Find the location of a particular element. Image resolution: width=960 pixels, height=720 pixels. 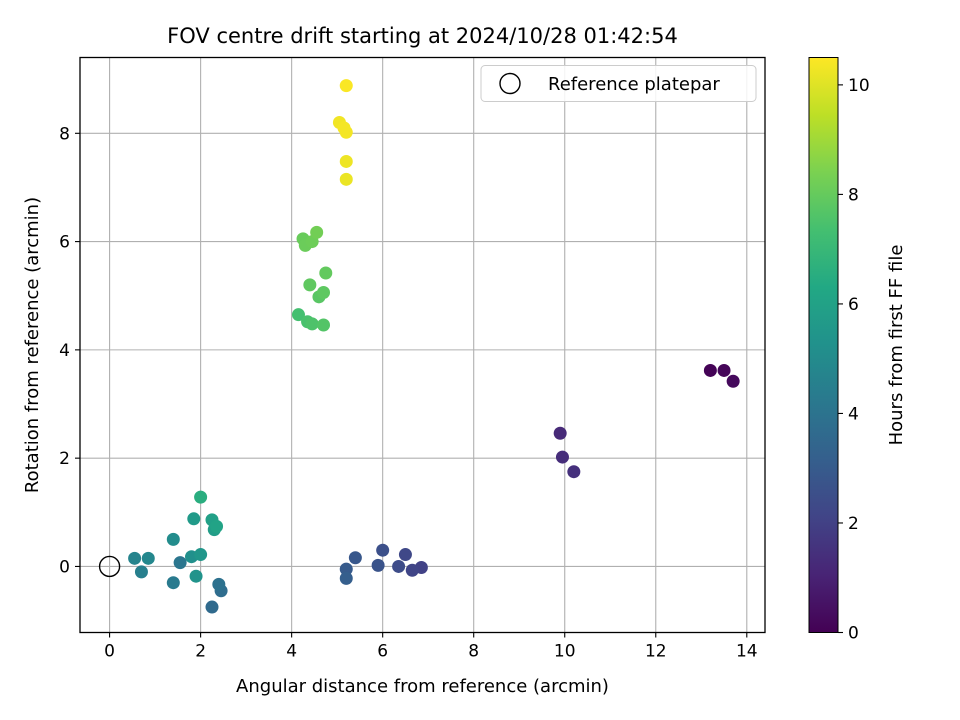

x-tick-label: 4 is located at coordinates (291, 652).